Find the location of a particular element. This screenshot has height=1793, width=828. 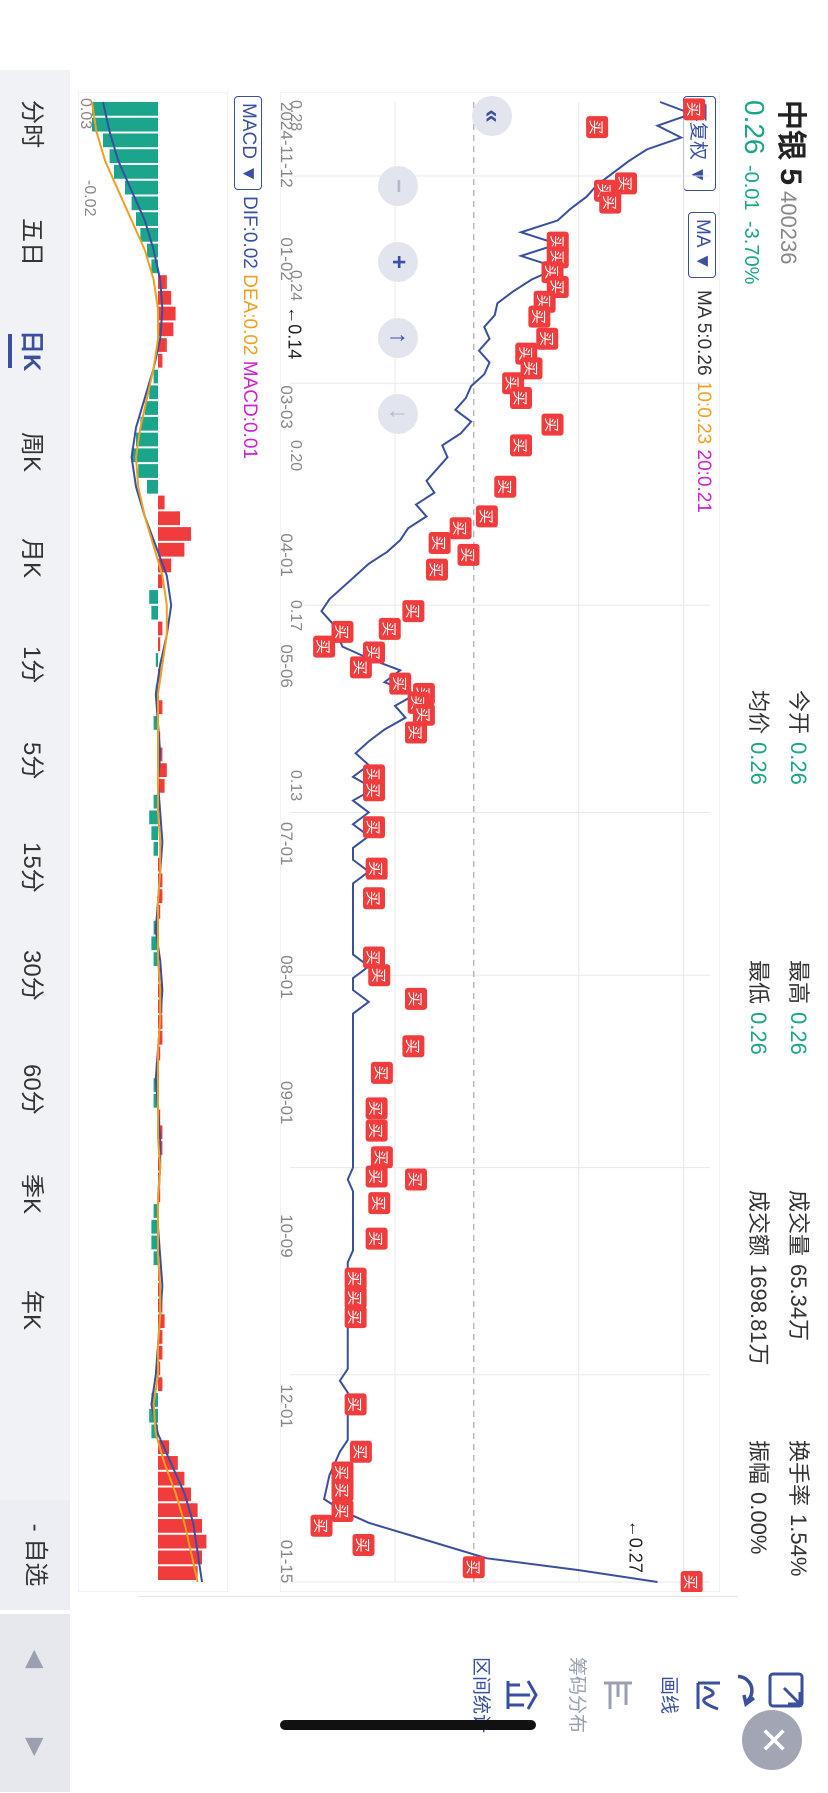

stat-label: 最低 is located at coordinates (758, 982).